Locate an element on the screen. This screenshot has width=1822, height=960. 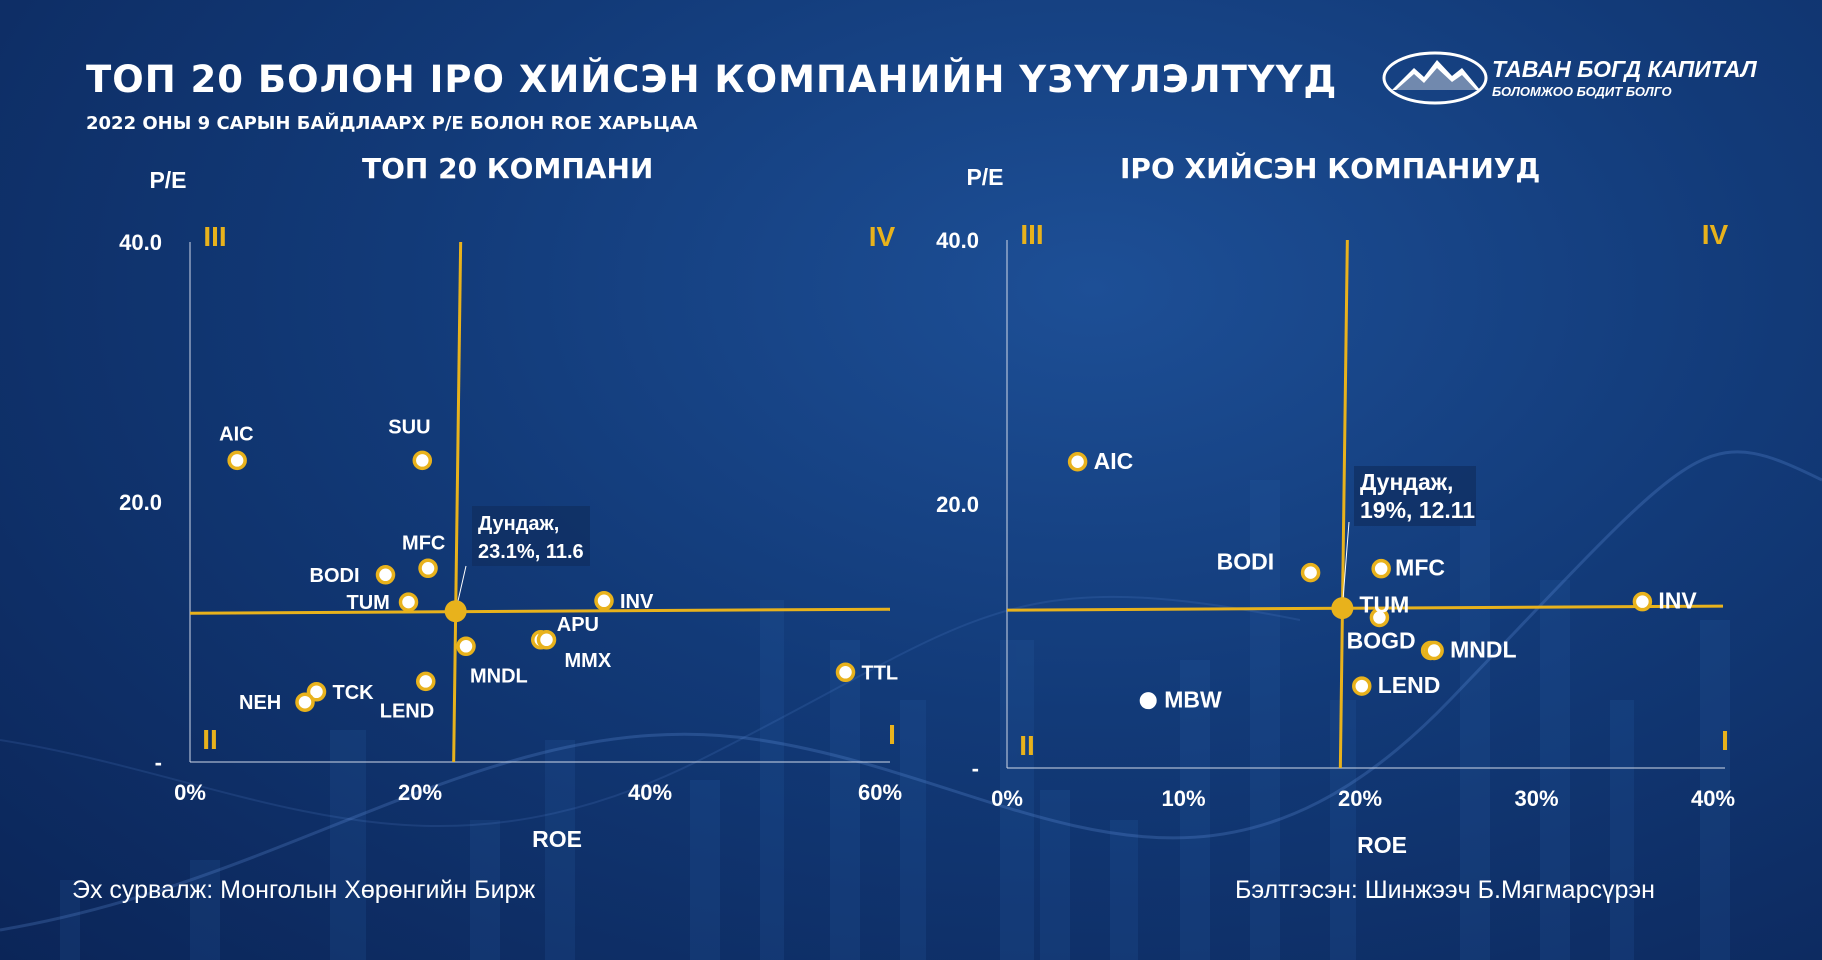
chart2-avg-leader-line is located at coordinates (1345, 565).